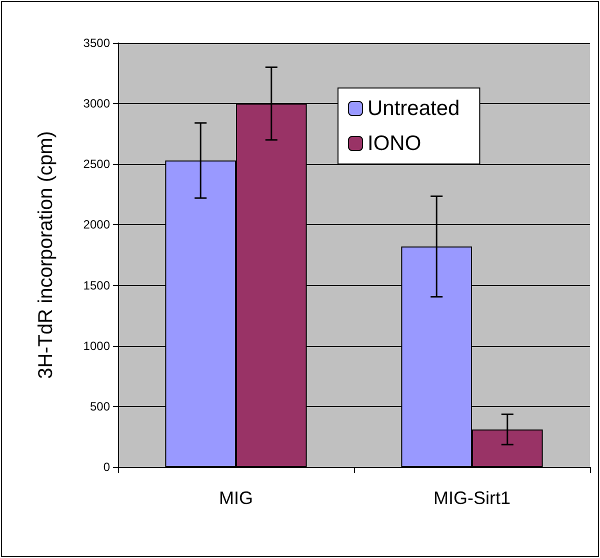  What do you see at coordinates (236, 498) in the screenshot?
I see `x-tick-label: MIG` at bounding box center [236, 498].